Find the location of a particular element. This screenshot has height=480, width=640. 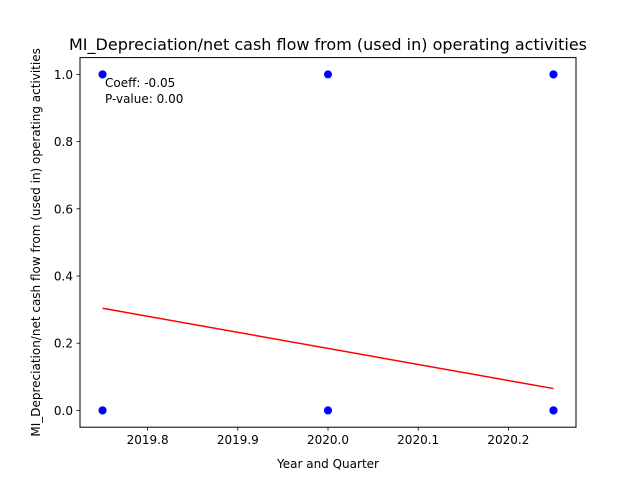

y-tick-label: 0.0 is located at coordinates (63, 411).